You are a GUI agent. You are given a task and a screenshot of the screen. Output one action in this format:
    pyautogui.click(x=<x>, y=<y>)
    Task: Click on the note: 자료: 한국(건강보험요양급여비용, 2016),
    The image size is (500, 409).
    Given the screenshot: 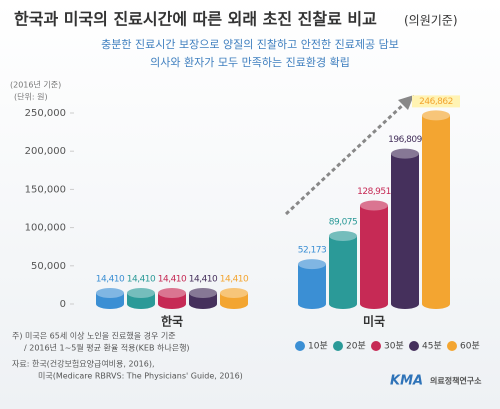 What is the action you would take?
    pyautogui.click(x=83, y=364)
    